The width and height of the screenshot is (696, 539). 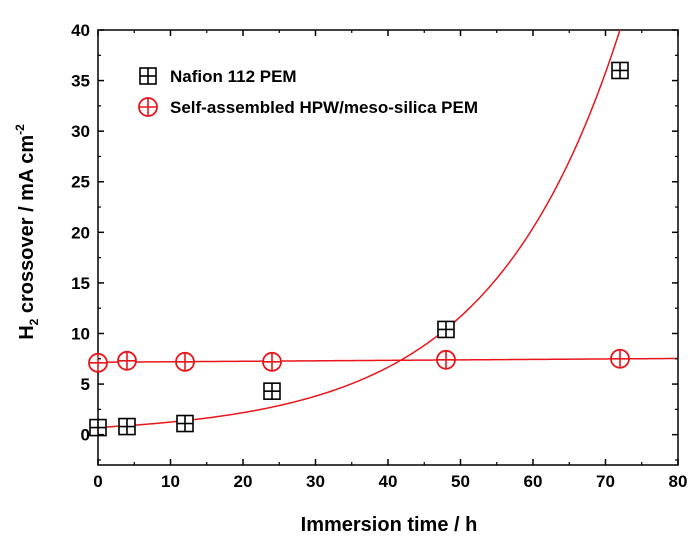 What do you see at coordinates (170, 481) in the screenshot?
I see `x-tick-label: 10` at bounding box center [170, 481].